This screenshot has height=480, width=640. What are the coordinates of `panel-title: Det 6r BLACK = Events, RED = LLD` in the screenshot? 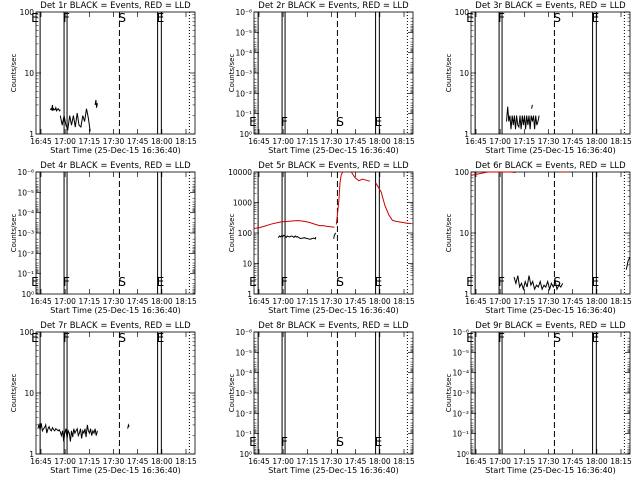 It's located at (550, 166).